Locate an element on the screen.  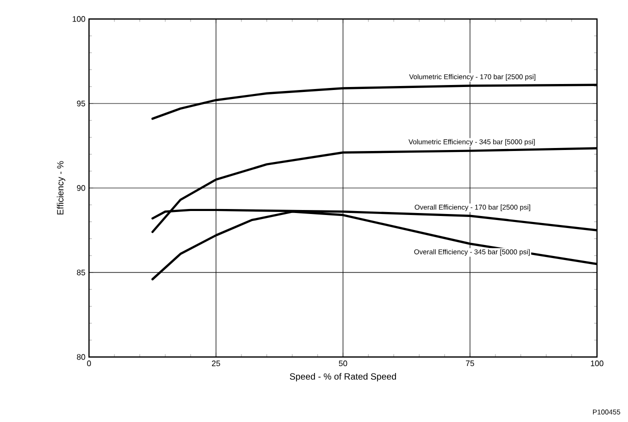
x-tick-label: 25 is located at coordinates (216, 363).